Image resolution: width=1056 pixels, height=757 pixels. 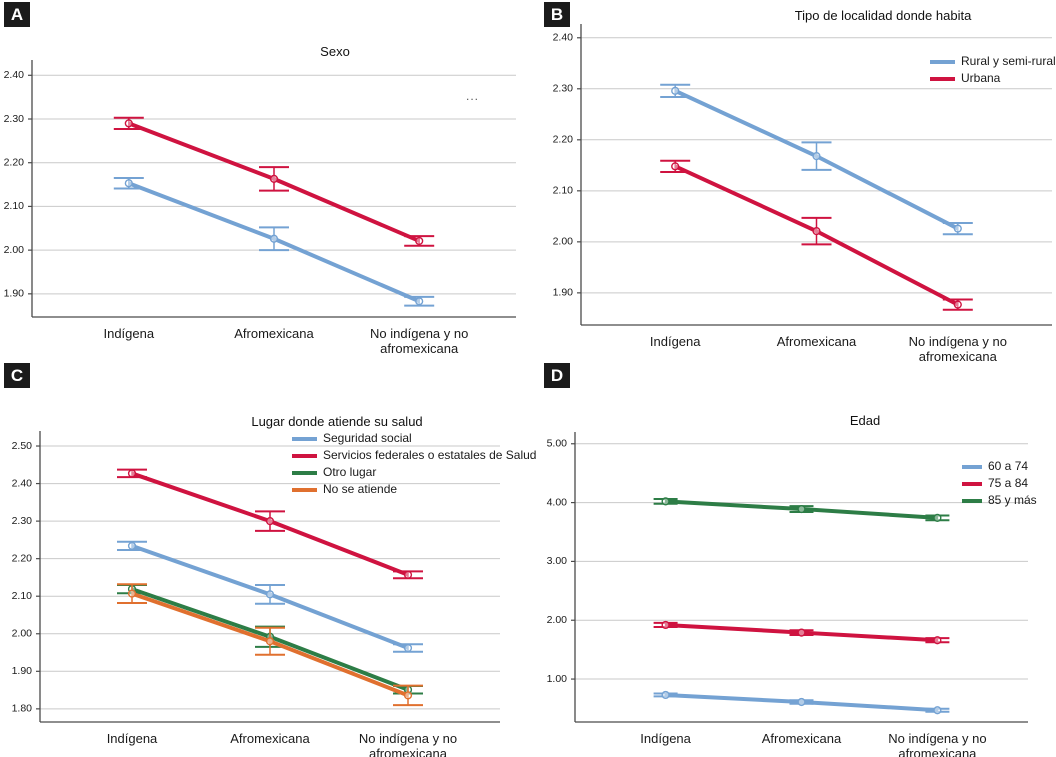 What do you see at coordinates (14, 119) in the screenshot?
I see `y-tick-label: 2.30` at bounding box center [14, 119].